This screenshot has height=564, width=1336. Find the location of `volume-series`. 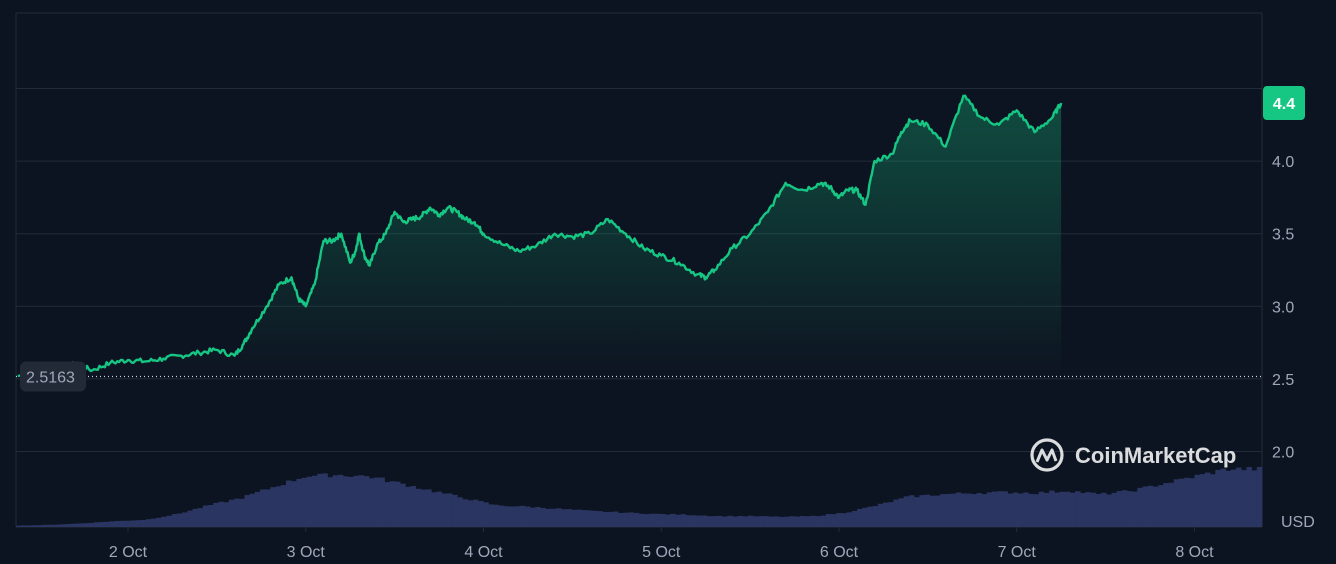

volume-series is located at coordinates (639, 496).